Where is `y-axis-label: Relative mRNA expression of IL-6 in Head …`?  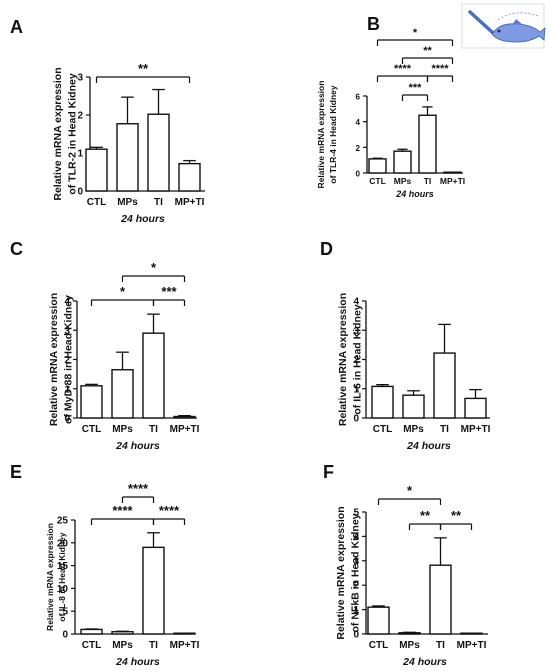 y-axis-label: Relative mRNA expression of IL-6 in Head … is located at coordinates (350, 359).